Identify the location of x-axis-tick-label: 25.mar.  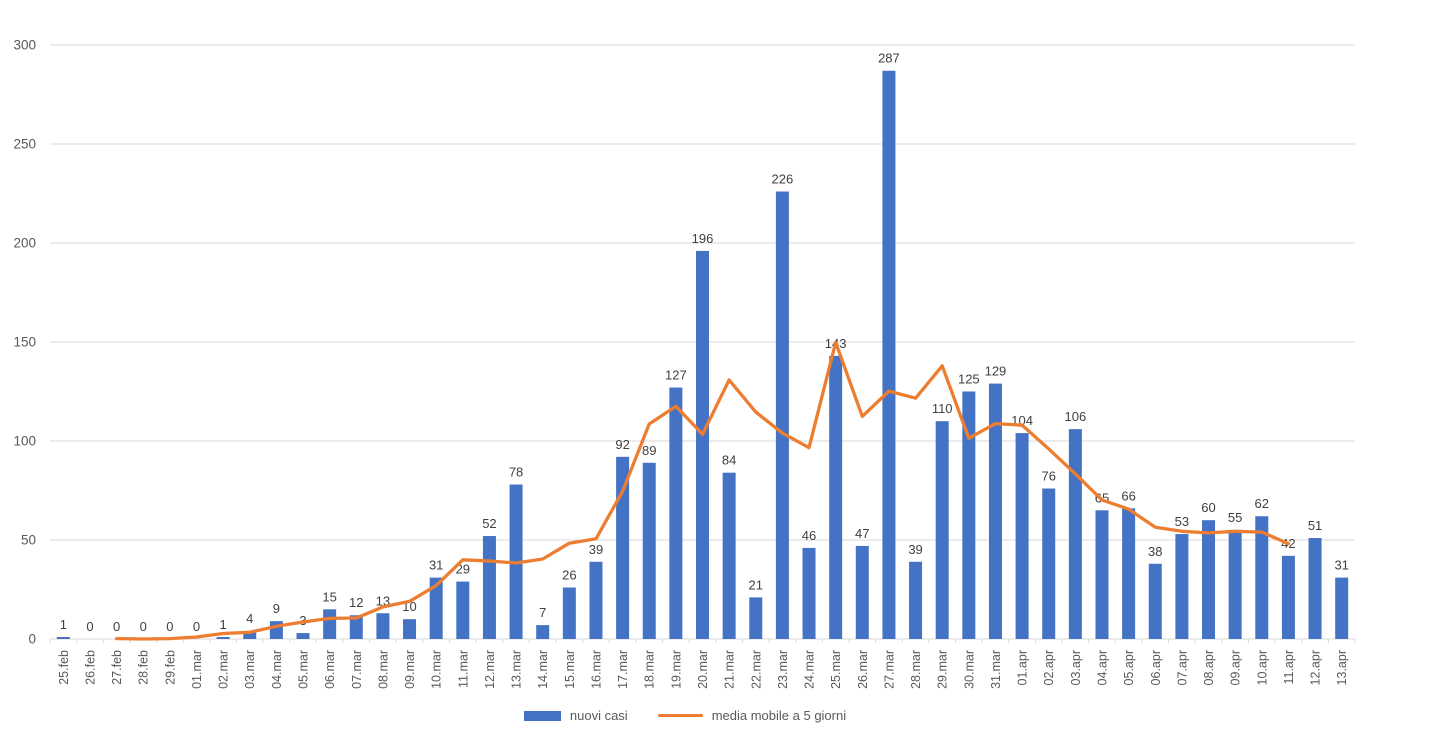
(836, 669).